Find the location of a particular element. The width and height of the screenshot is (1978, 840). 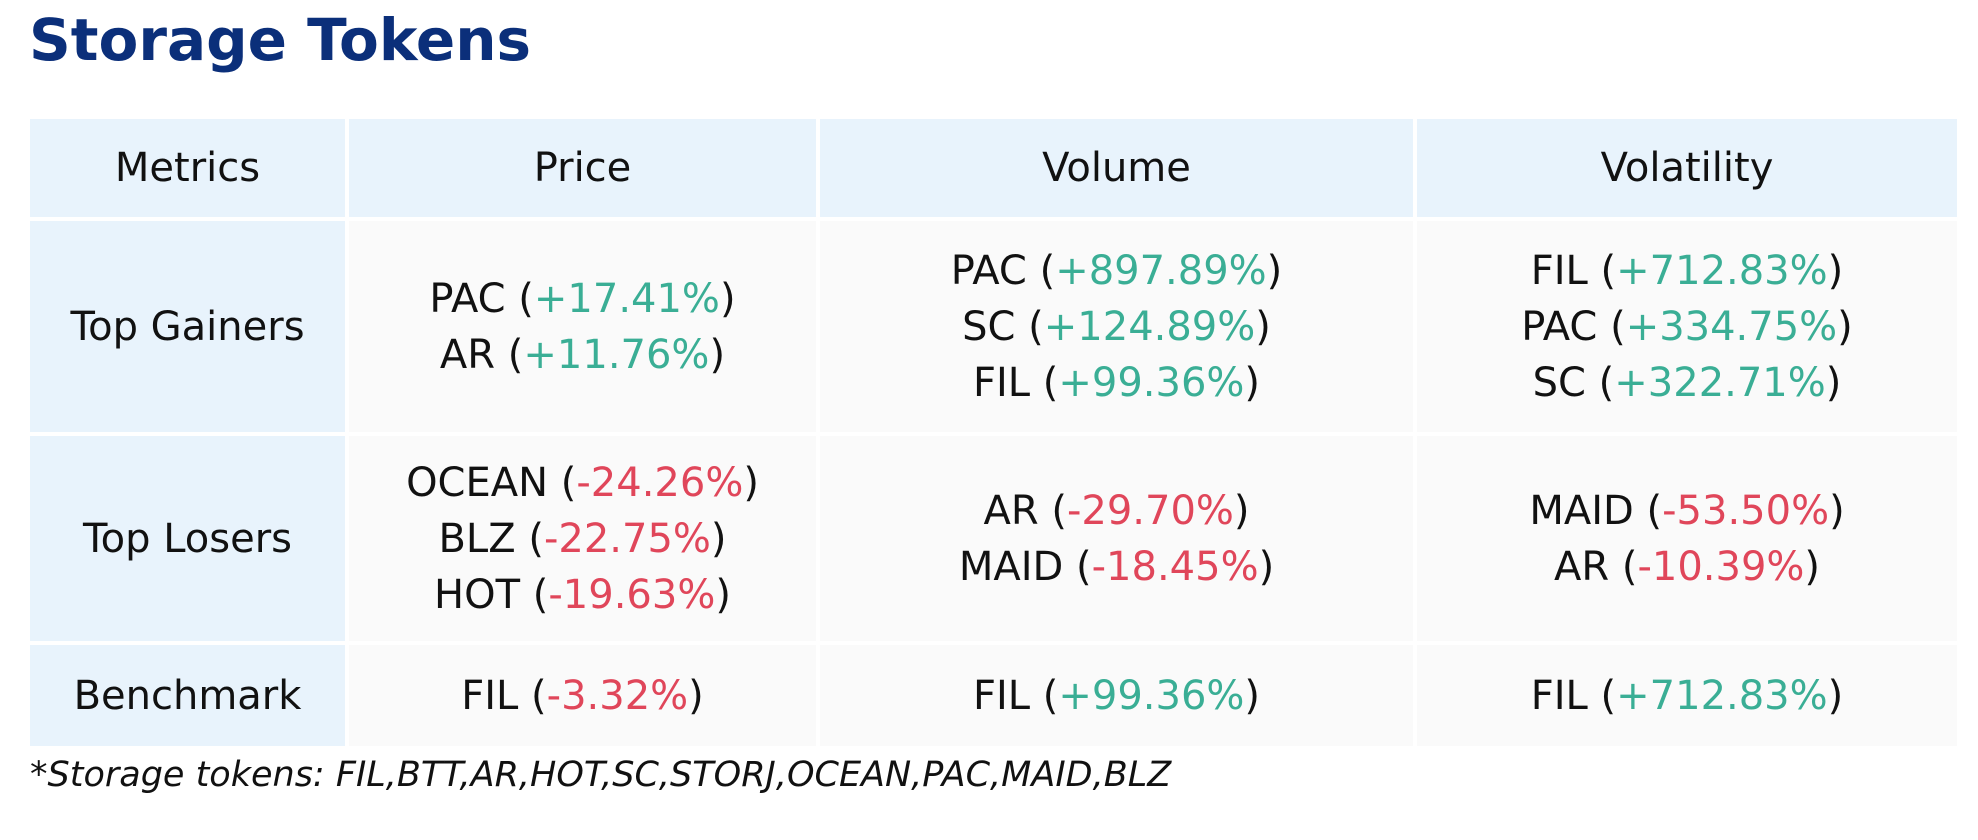

token-entry: BLZ (-22.75%) is located at coordinates (582, 539).